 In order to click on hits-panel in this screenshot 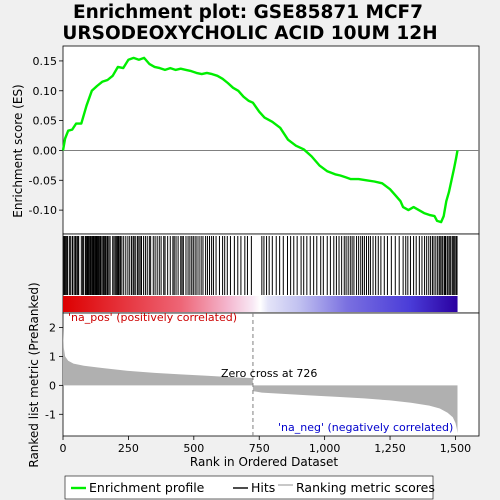, I will do `click(271, 273)`.